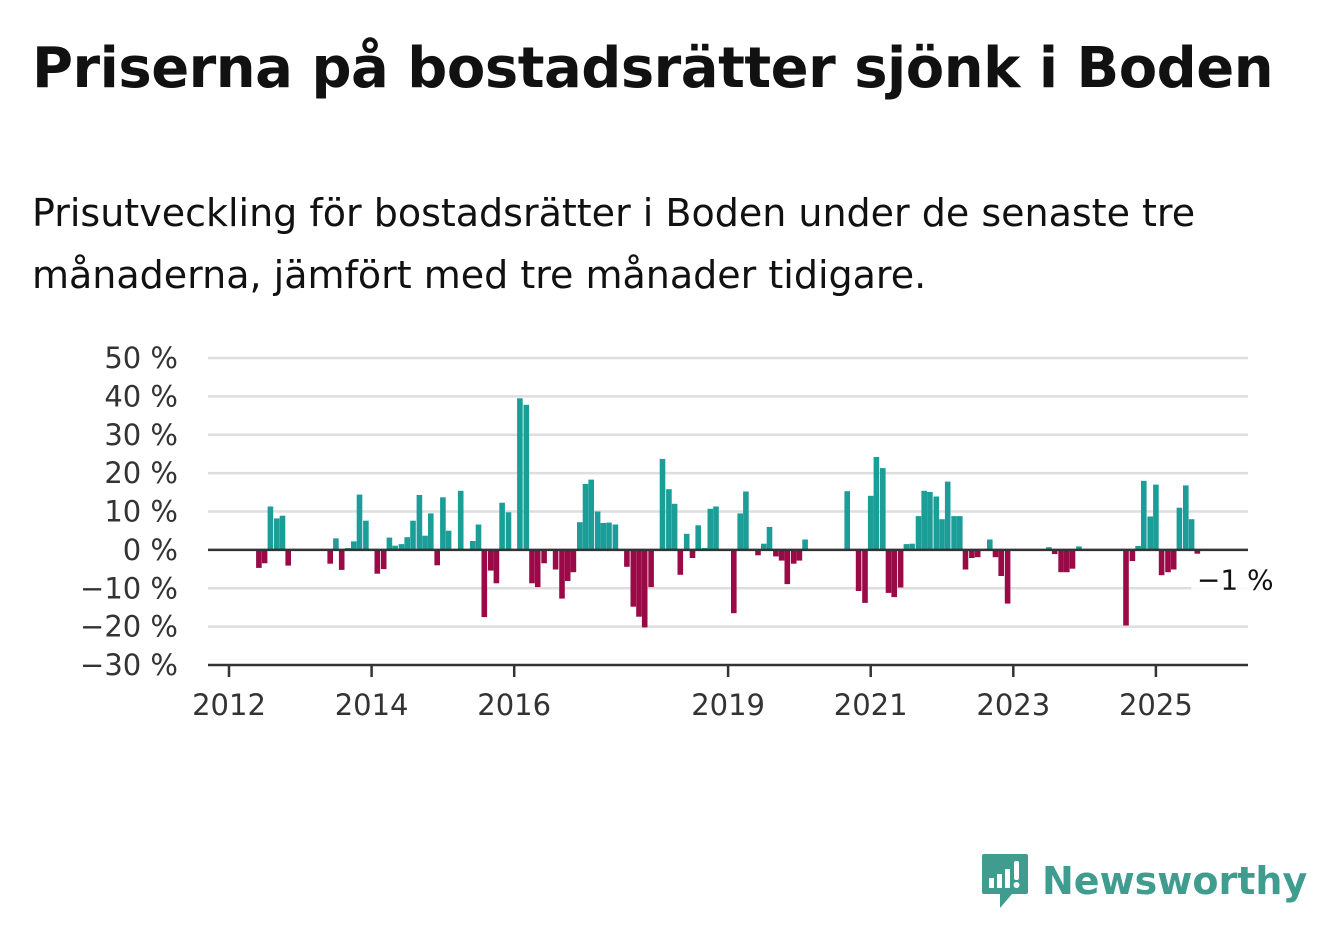 The height and width of the screenshot is (939, 1322). Describe the element at coordinates (129, 627) in the screenshot. I see `y-tick-label: −20 %` at that location.